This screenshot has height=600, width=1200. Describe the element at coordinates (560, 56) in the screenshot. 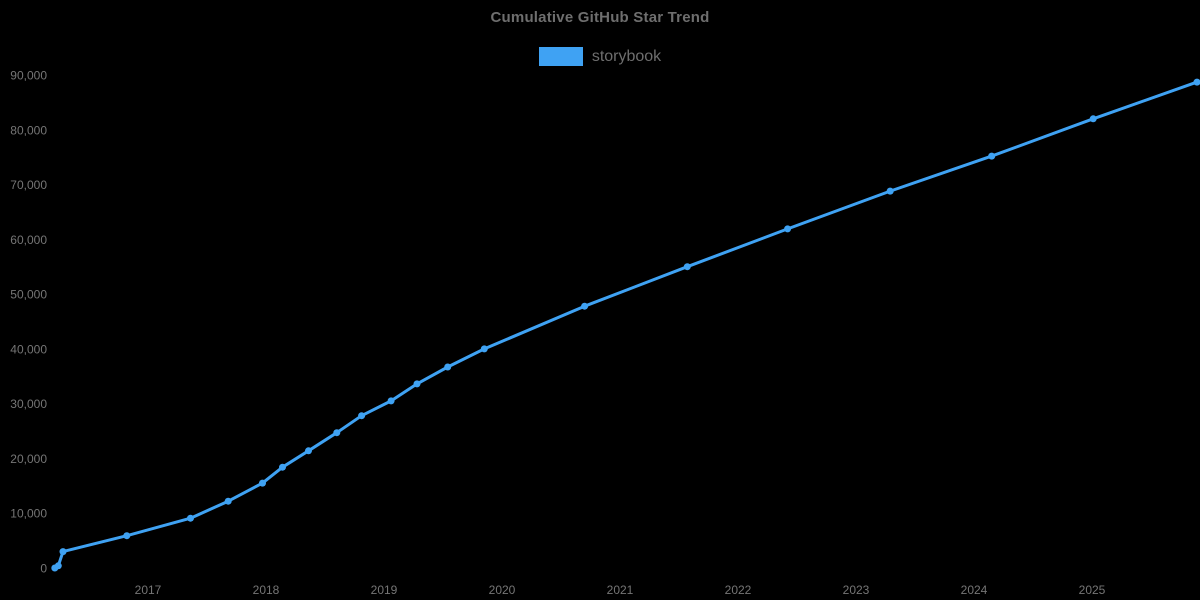

I see `legend-swatch-icon` at that location.